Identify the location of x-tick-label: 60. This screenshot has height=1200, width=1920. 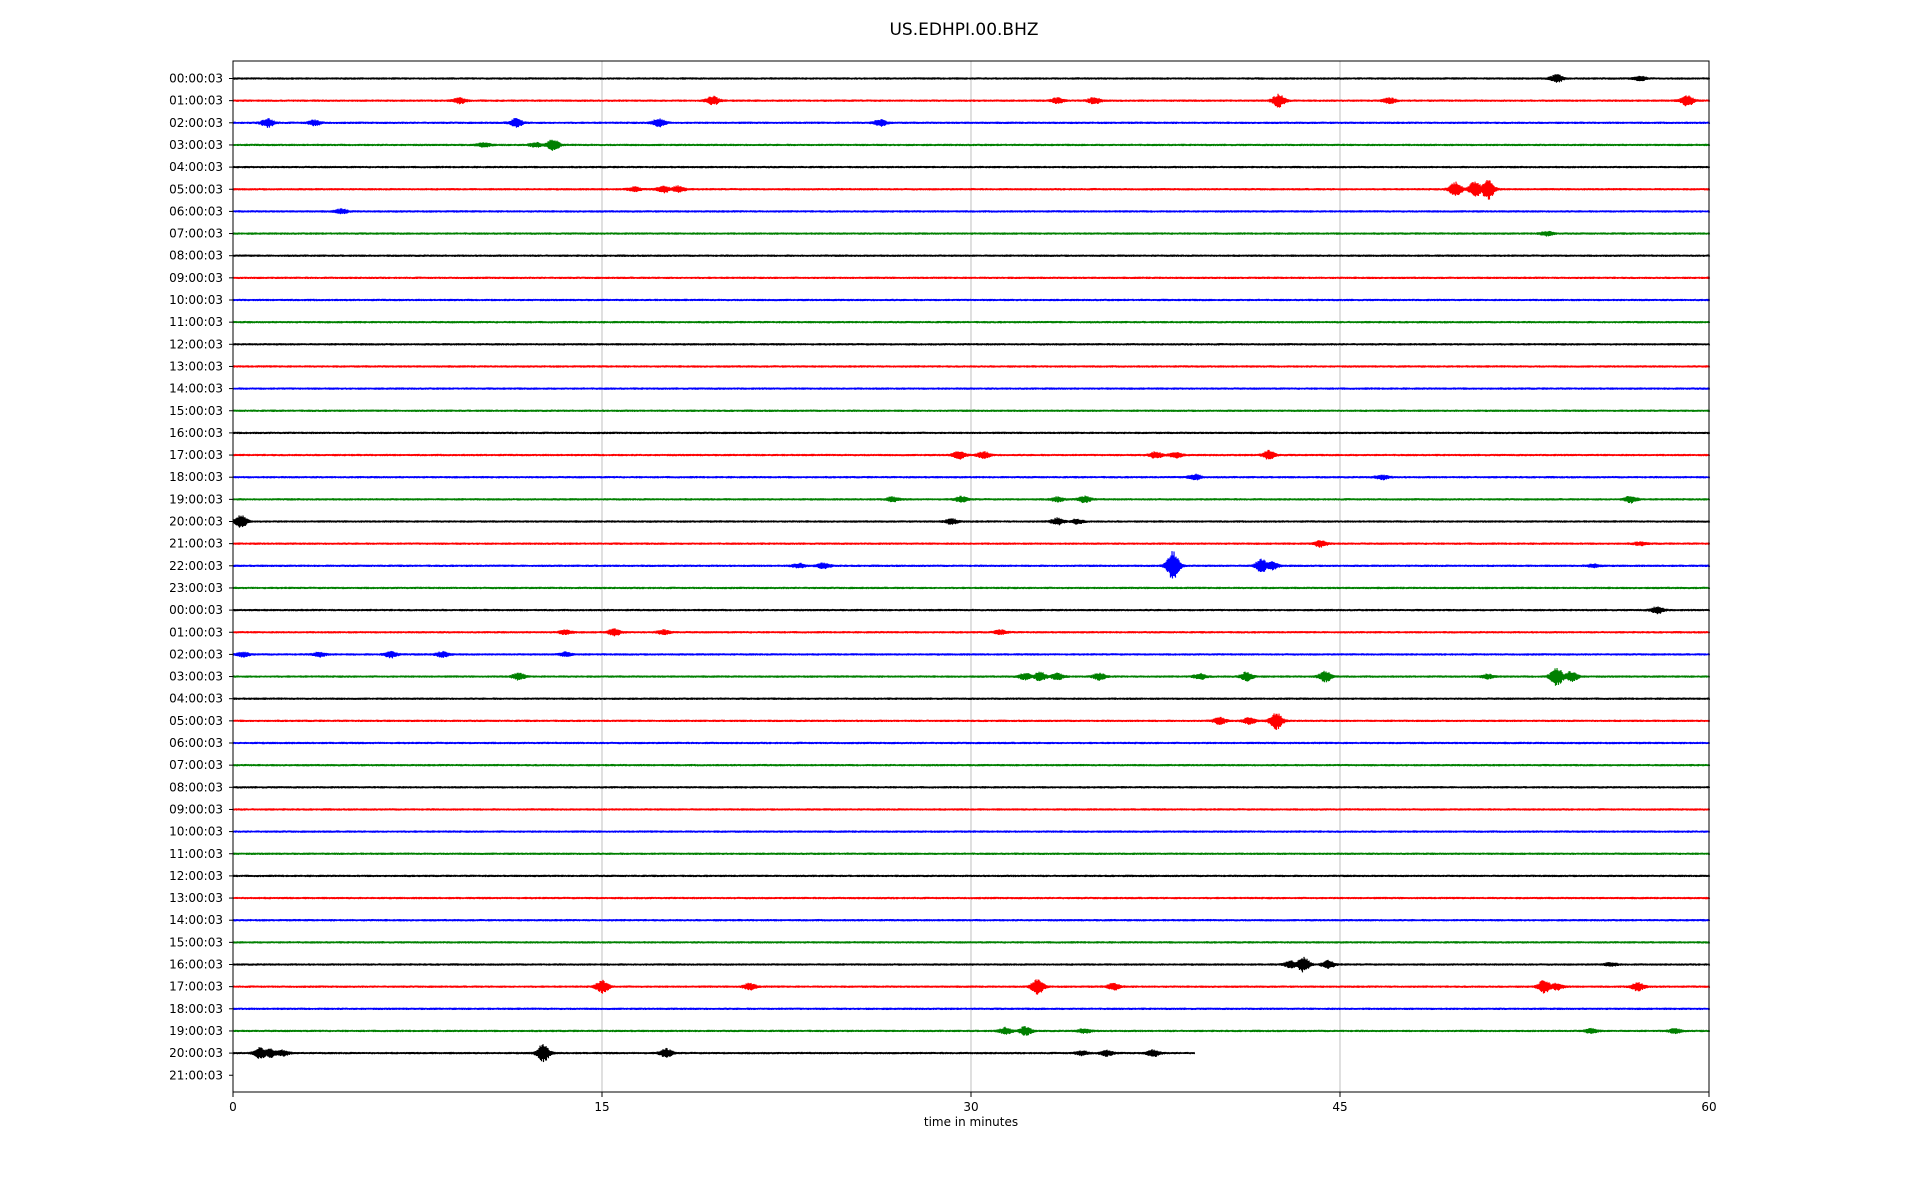
(1708, 1107).